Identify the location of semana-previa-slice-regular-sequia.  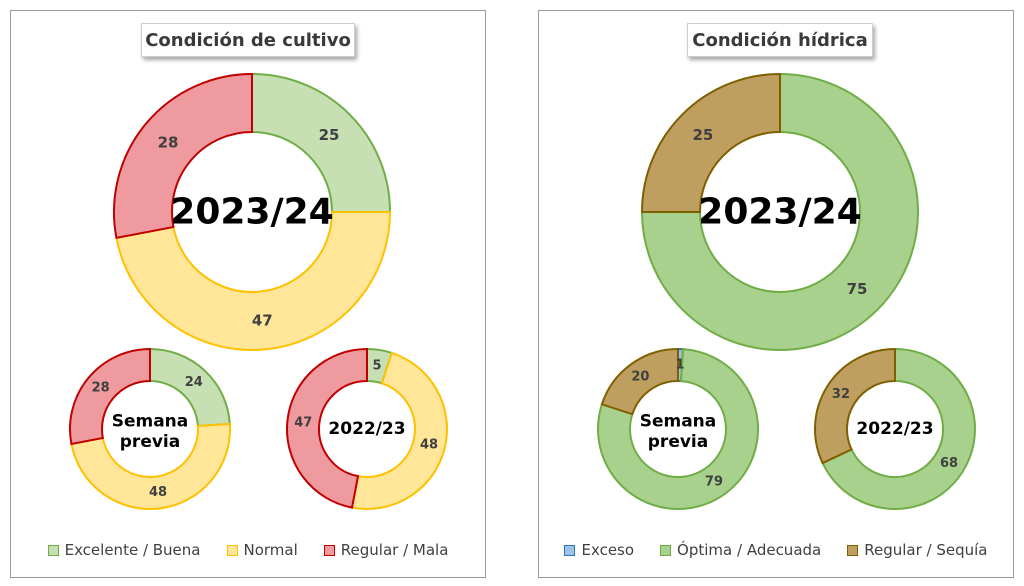
(639, 381).